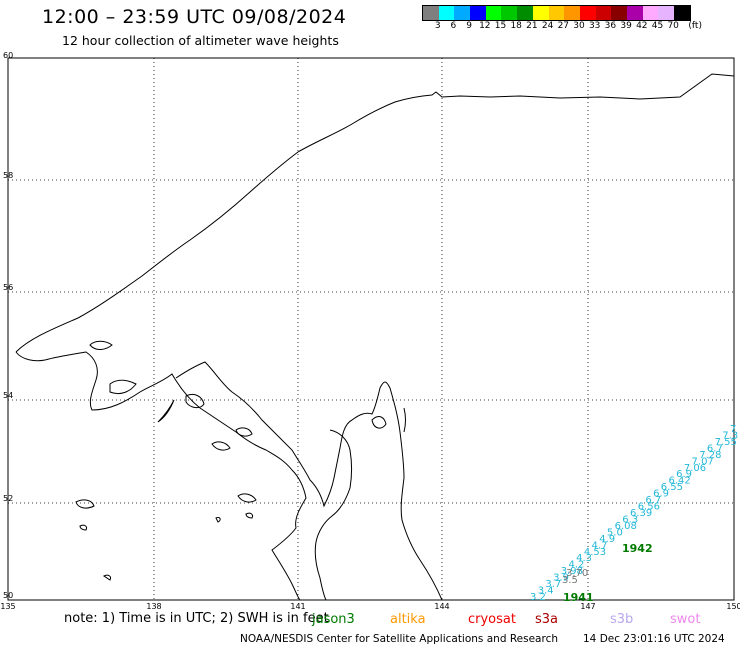 This screenshot has width=740, height=650. Describe the element at coordinates (672, 487) in the screenshot. I see `wave-height-reading: 6.55` at that location.